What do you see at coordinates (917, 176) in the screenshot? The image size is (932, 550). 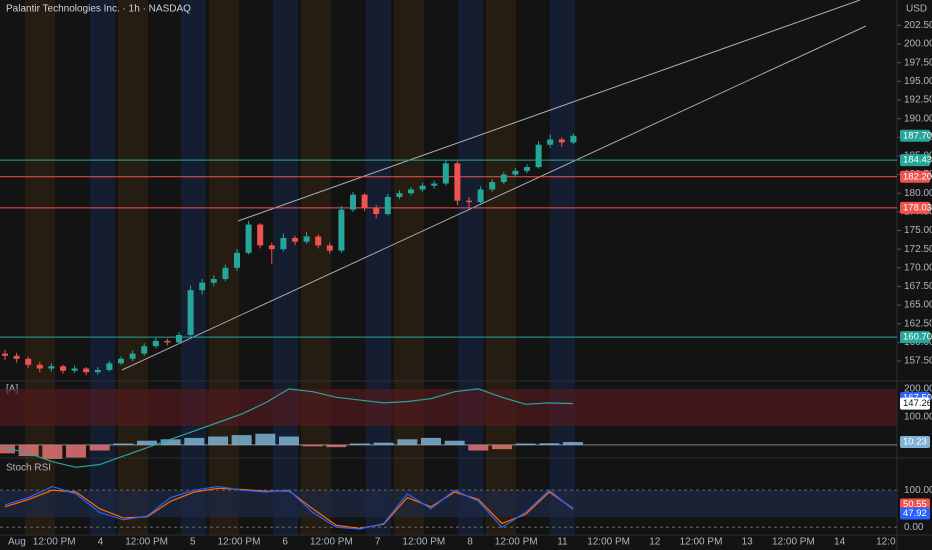 I see `price-badge-label: 182.20` at bounding box center [917, 176].